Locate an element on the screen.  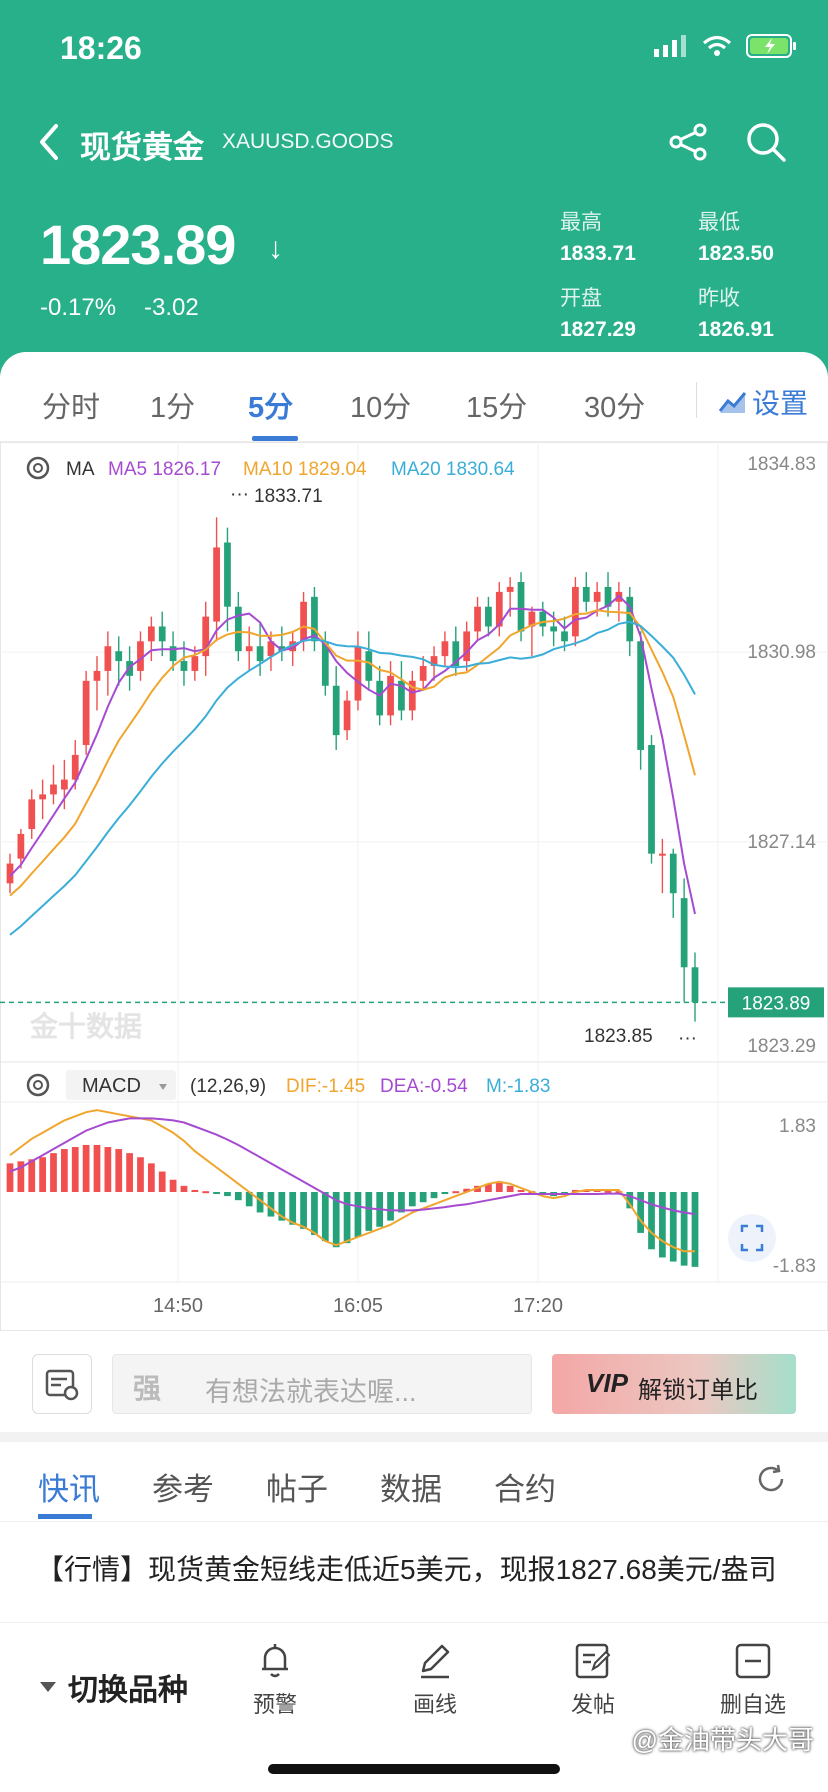
stat-value: 1833.71 is located at coordinates (598, 253).